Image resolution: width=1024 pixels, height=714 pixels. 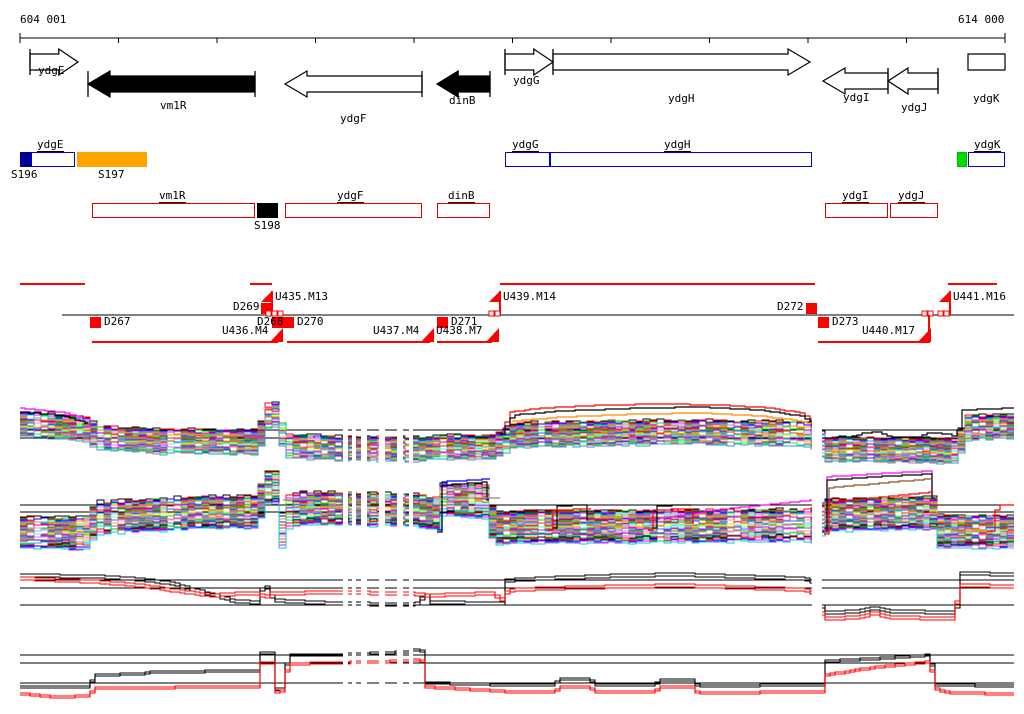 What do you see at coordinates (912, 81) in the screenshot?
I see `gene-arrow-ydgJ` at bounding box center [912, 81].